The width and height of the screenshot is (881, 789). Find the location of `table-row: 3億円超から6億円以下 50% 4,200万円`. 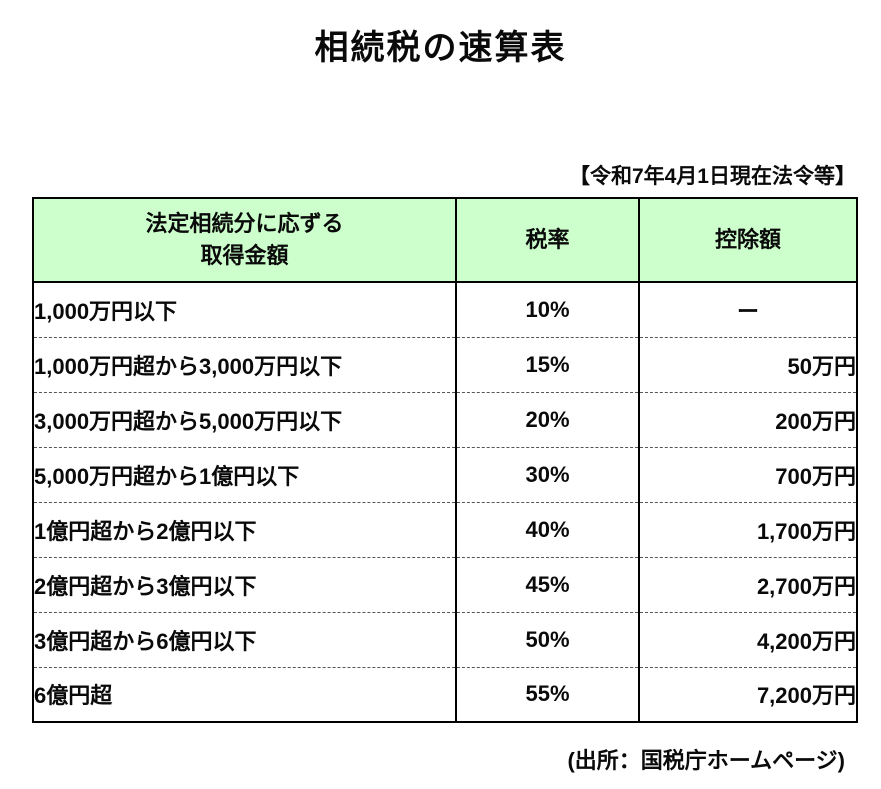

table-row: 3億円超から6億円以下 50% 4,200万円 is located at coordinates (445, 639).